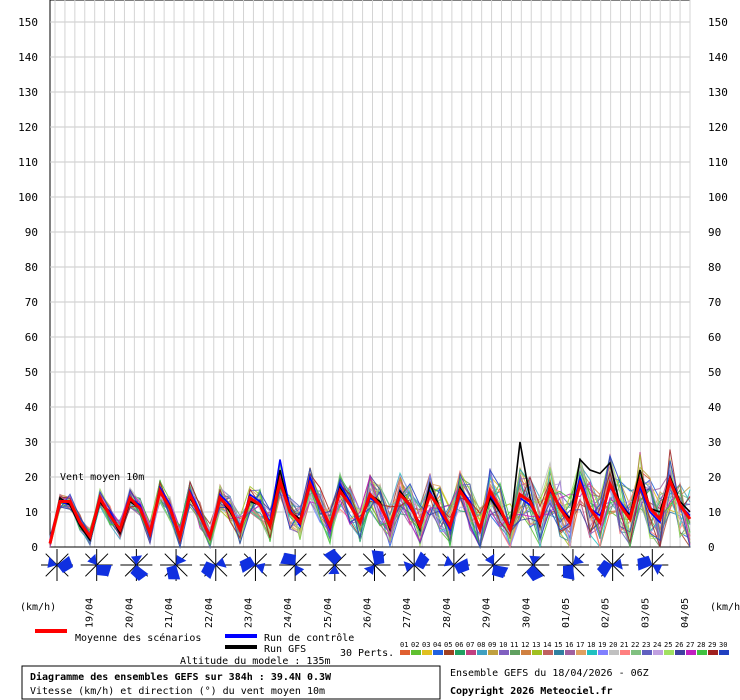 This screenshot has width=740, height=700. I want to click on y-tick-right: 70, so click(714, 302).